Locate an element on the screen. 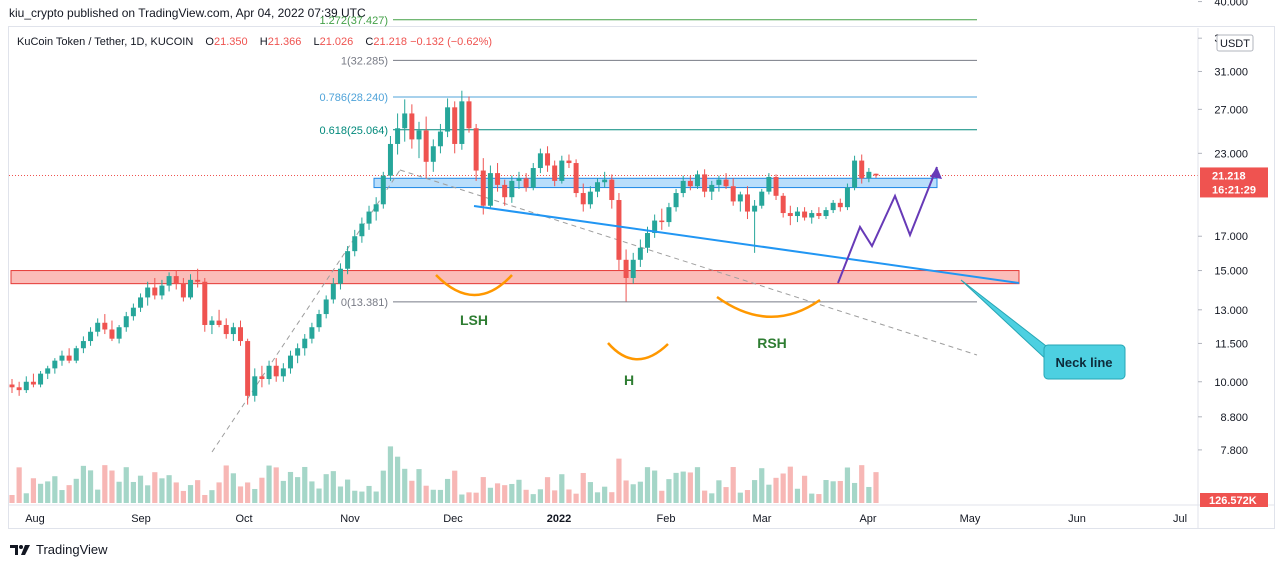 The height and width of the screenshot is (568, 1280). x-tick-label: Apr is located at coordinates (867, 519).